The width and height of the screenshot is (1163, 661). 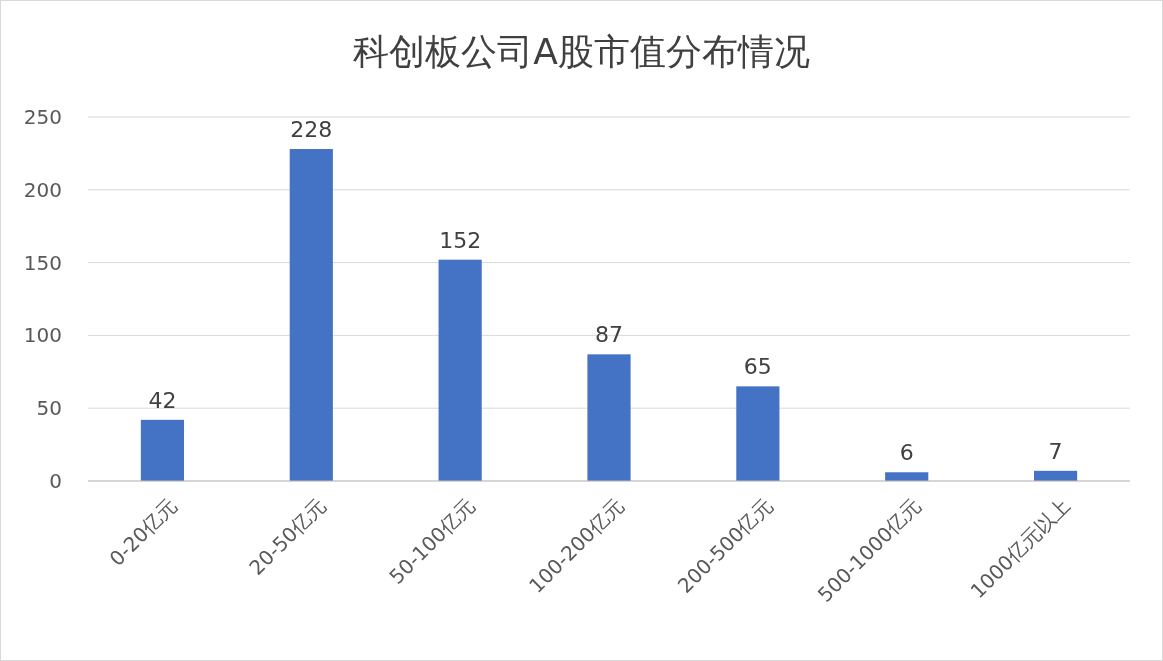 What do you see at coordinates (581, 51) in the screenshot?
I see `chart-title: 科创板公司A股市值分布情况` at bounding box center [581, 51].